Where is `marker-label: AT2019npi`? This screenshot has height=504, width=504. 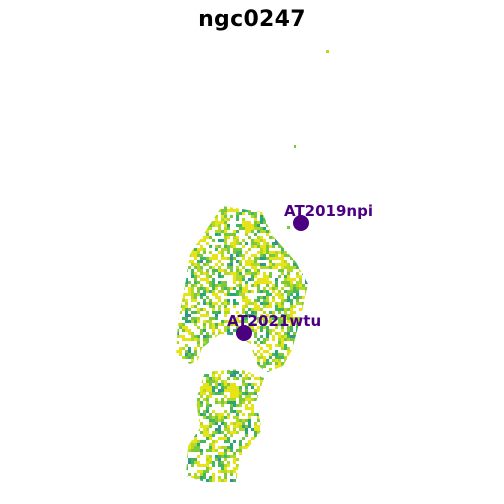
marker-label: AT2019npi is located at coordinates (328, 211).